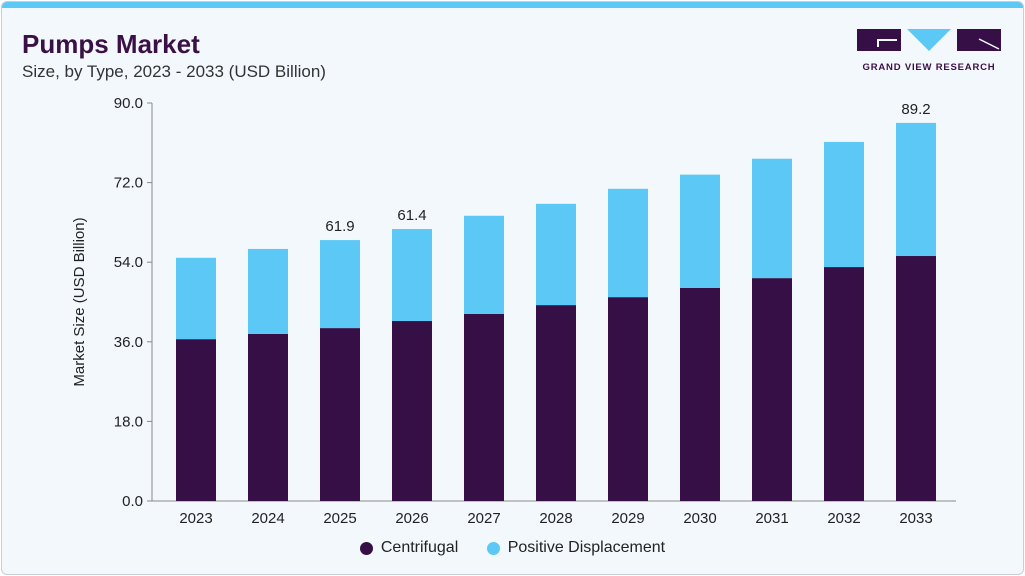  I want to click on legend-label: Positive Displacement, so click(586, 547).